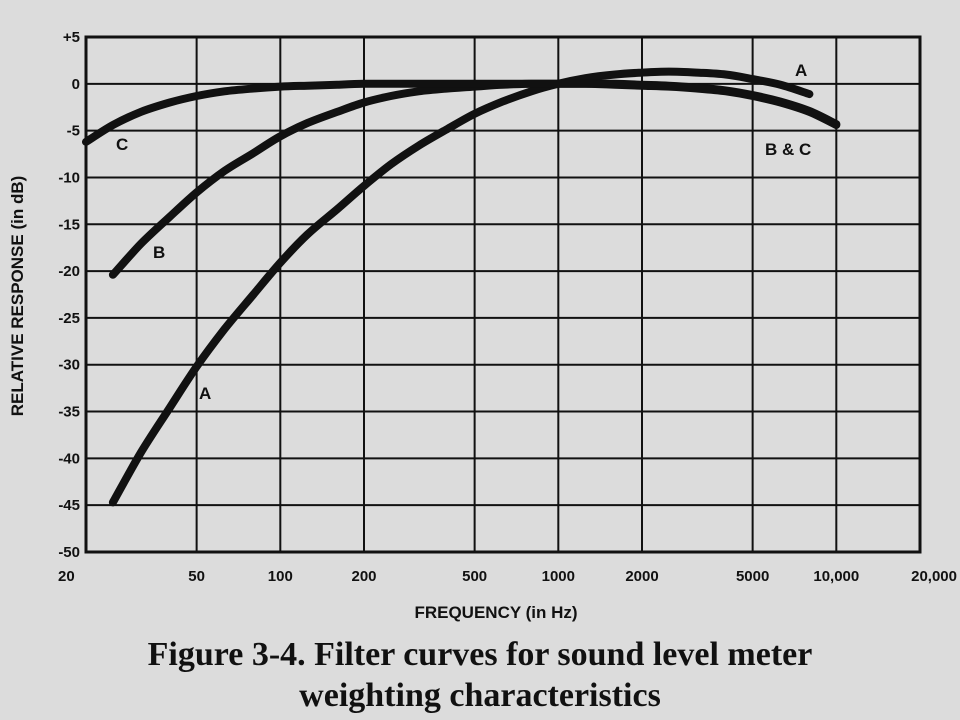 Image resolution: width=960 pixels, height=720 pixels. Describe the element at coordinates (495, 612) in the screenshot. I see `x-axis-title: FREQUENCY (in Hz)` at that location.